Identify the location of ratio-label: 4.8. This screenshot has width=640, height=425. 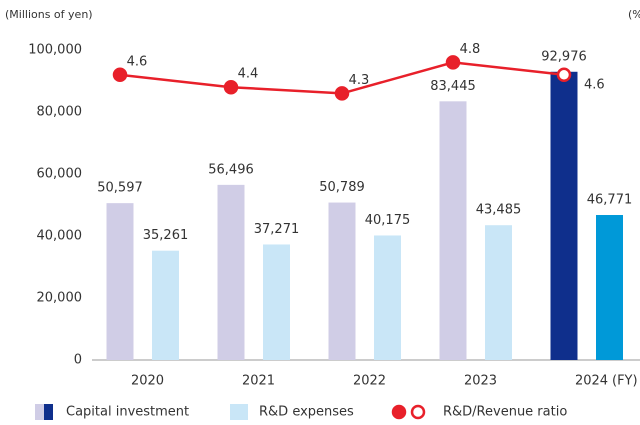
(470, 49).